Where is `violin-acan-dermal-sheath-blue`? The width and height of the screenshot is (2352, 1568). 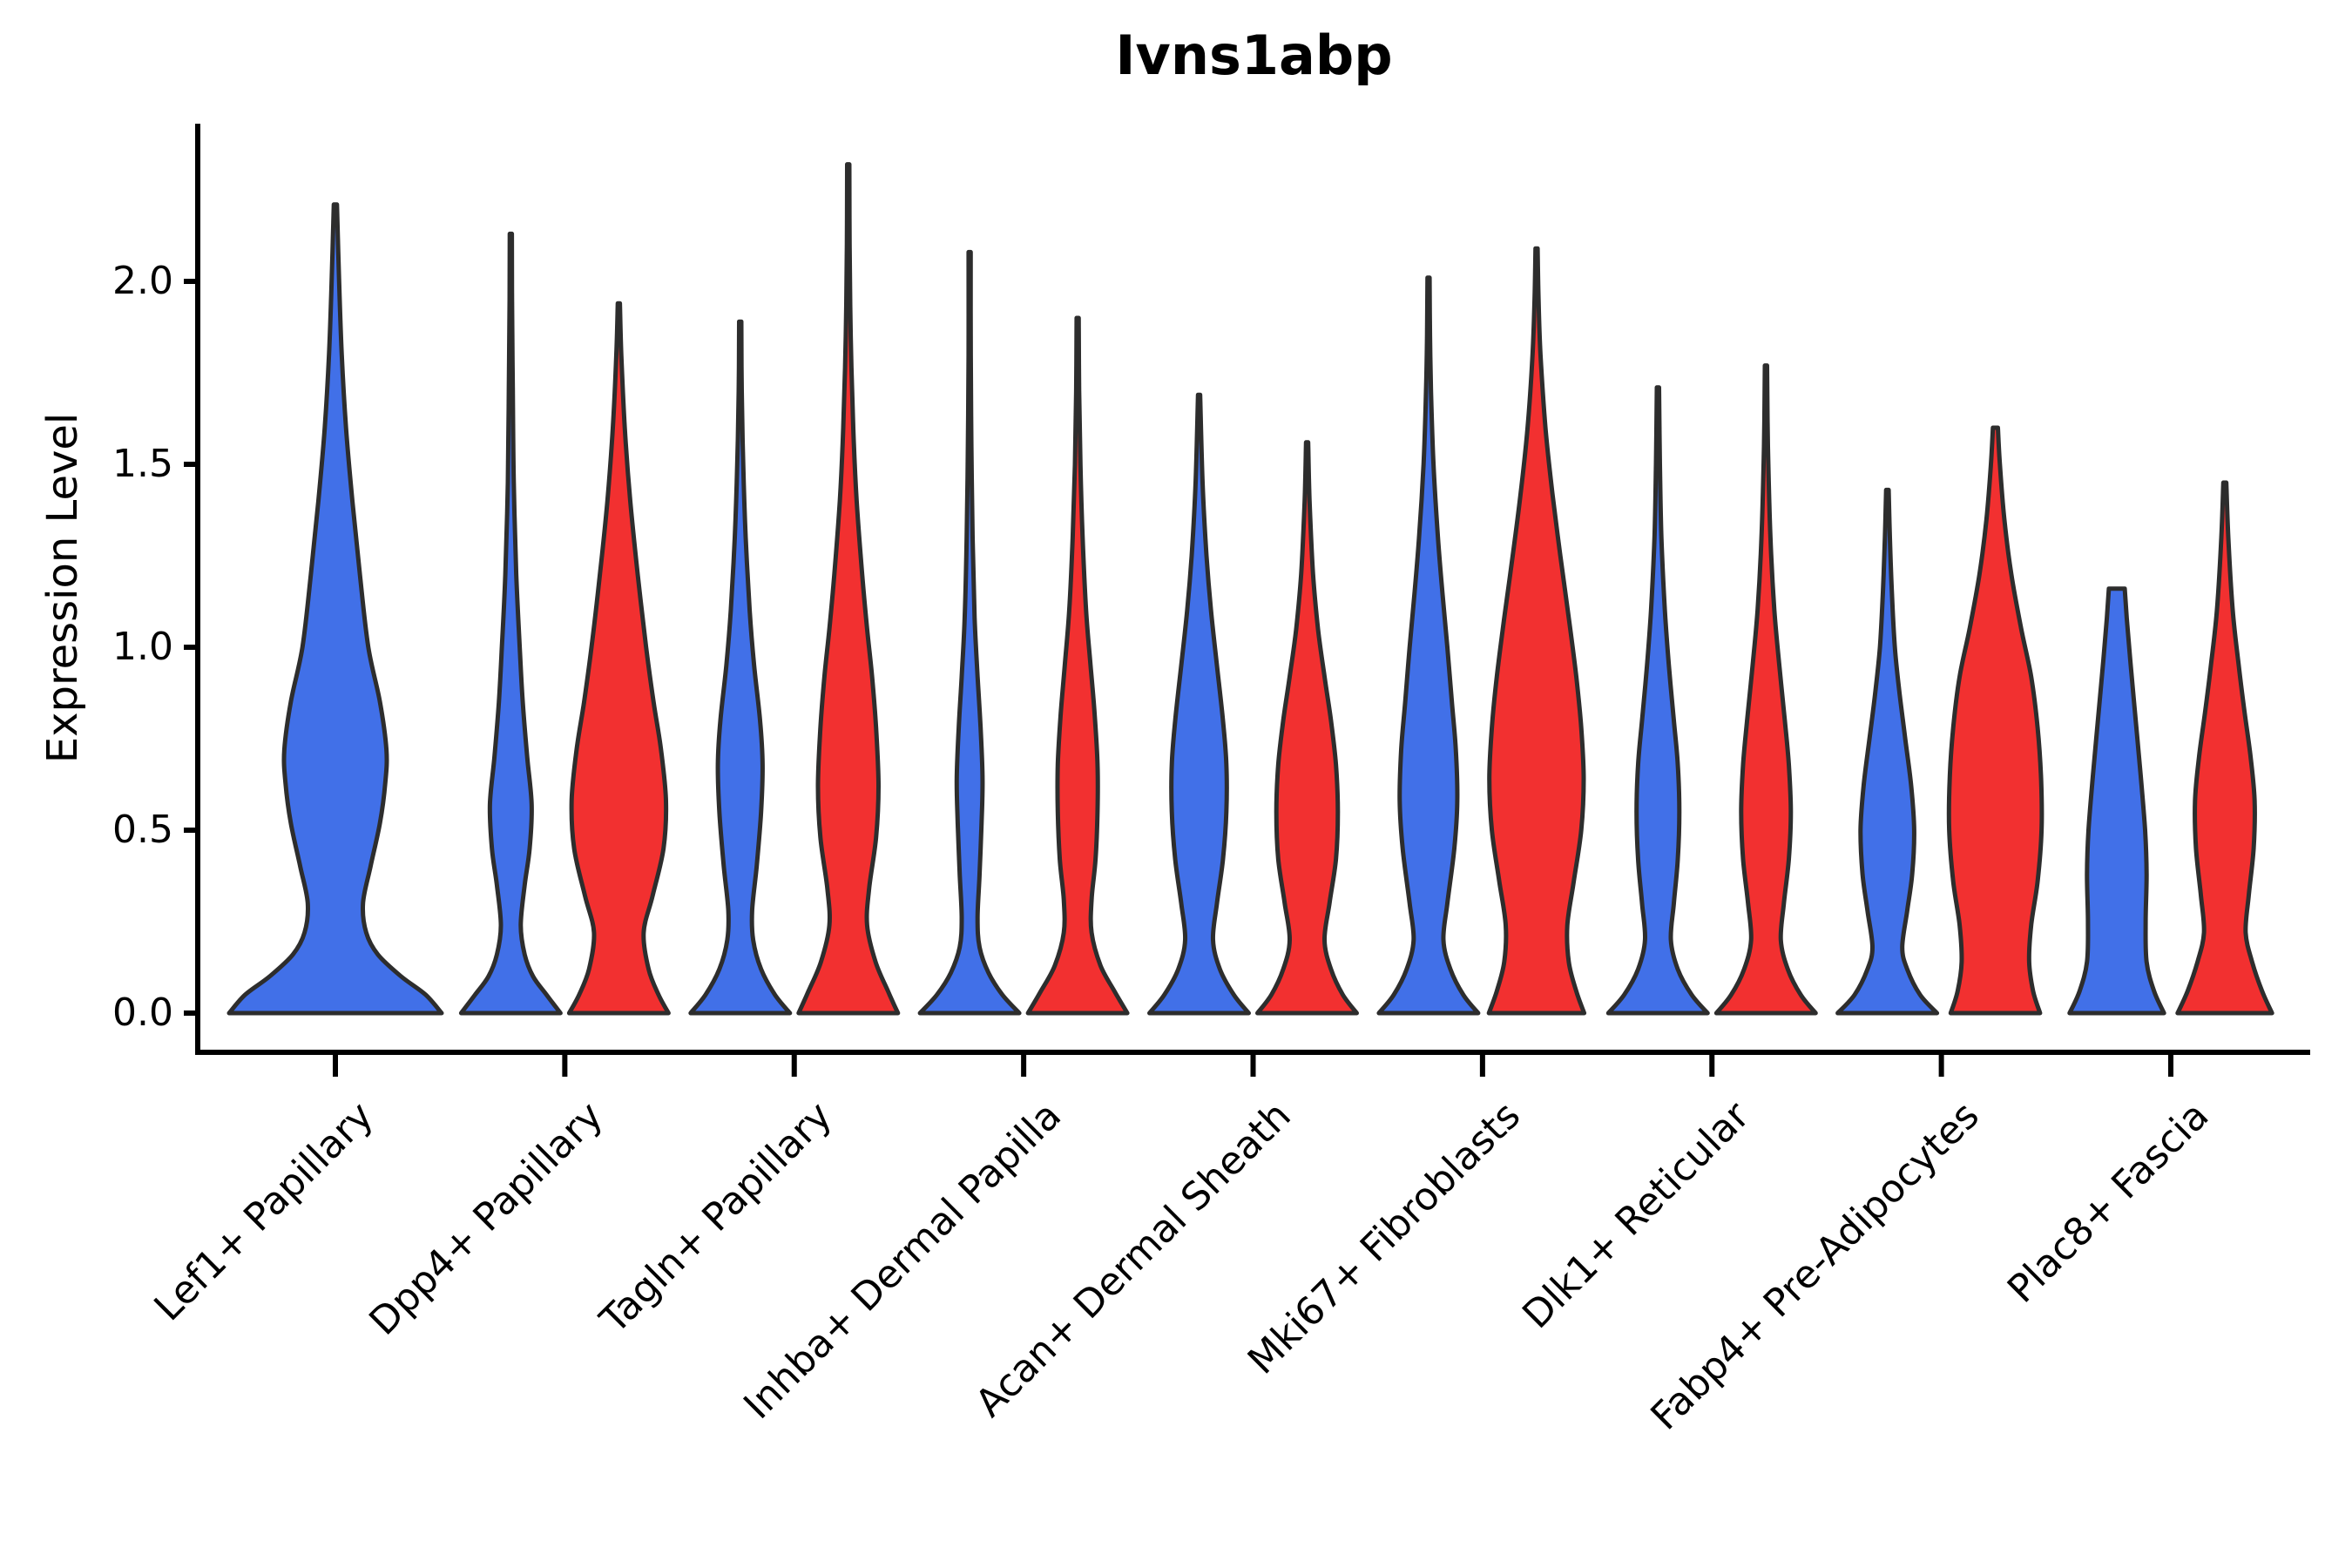 violin-acan-dermal-sheath-blue is located at coordinates (1199, 704).